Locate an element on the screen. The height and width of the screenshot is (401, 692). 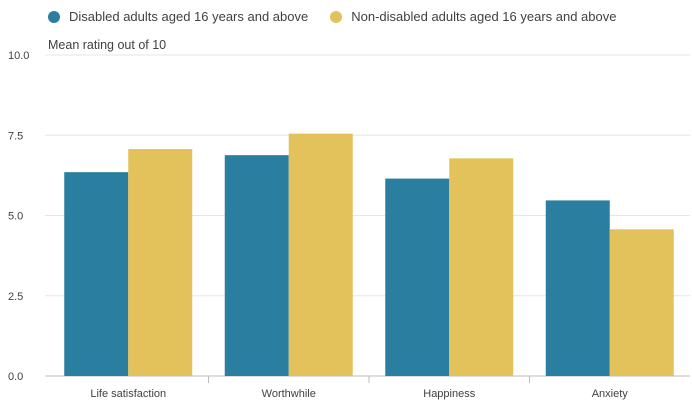
x-tick-label: Anxiety is located at coordinates (610, 394).